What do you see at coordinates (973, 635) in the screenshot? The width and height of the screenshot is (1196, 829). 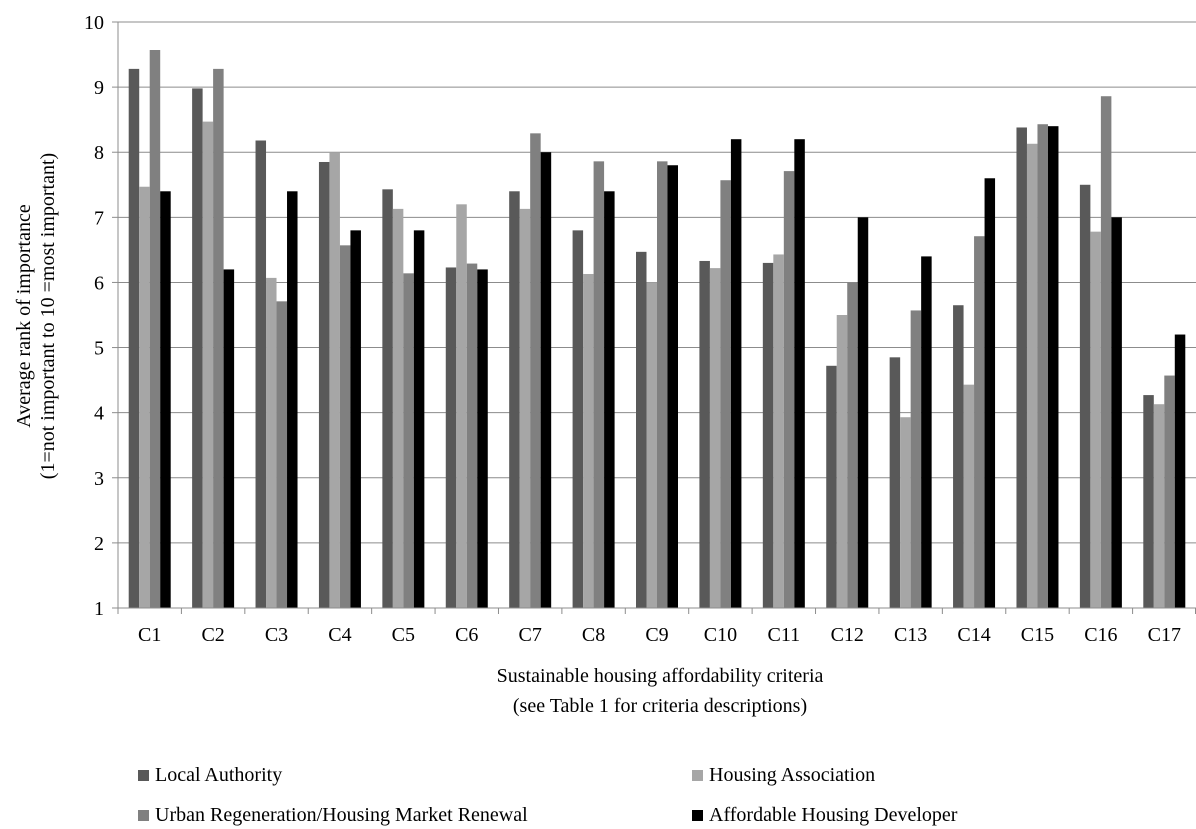 I see `x-tick-label: C14` at bounding box center [973, 635].